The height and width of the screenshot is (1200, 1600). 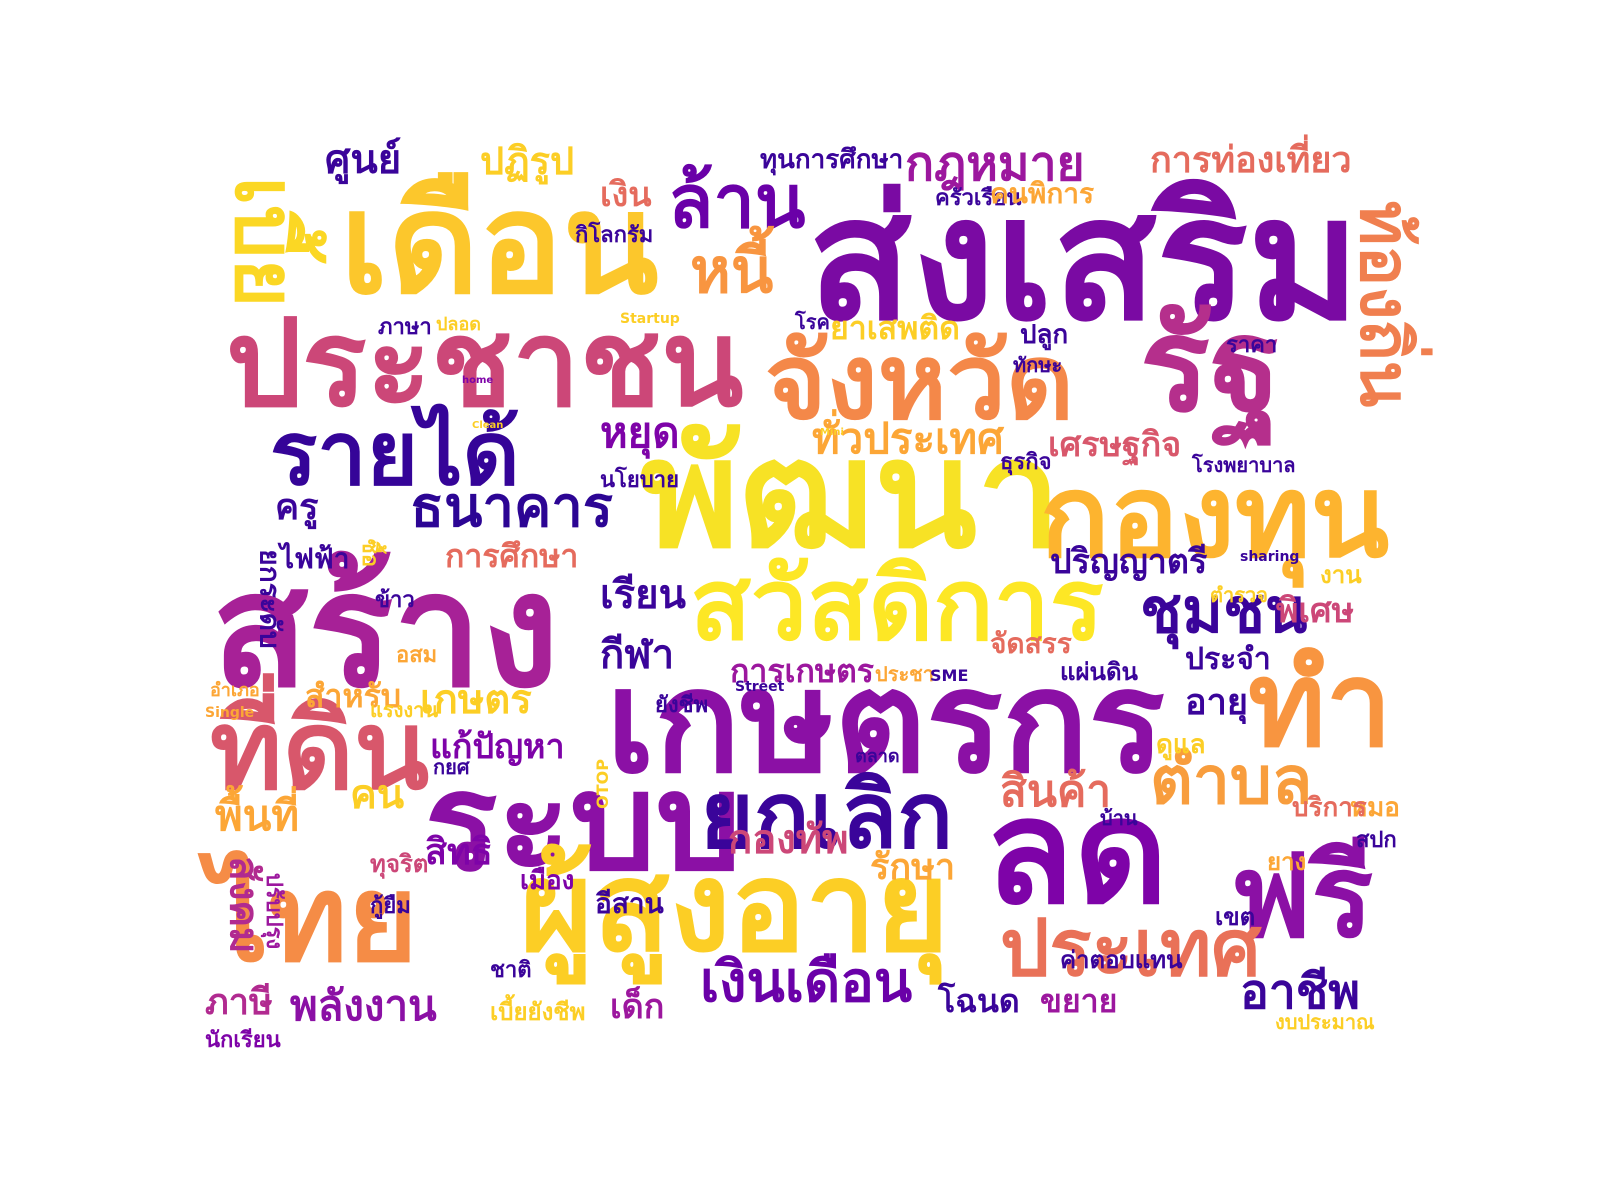 I want to click on word: ลด, so click(x=1077, y=852).